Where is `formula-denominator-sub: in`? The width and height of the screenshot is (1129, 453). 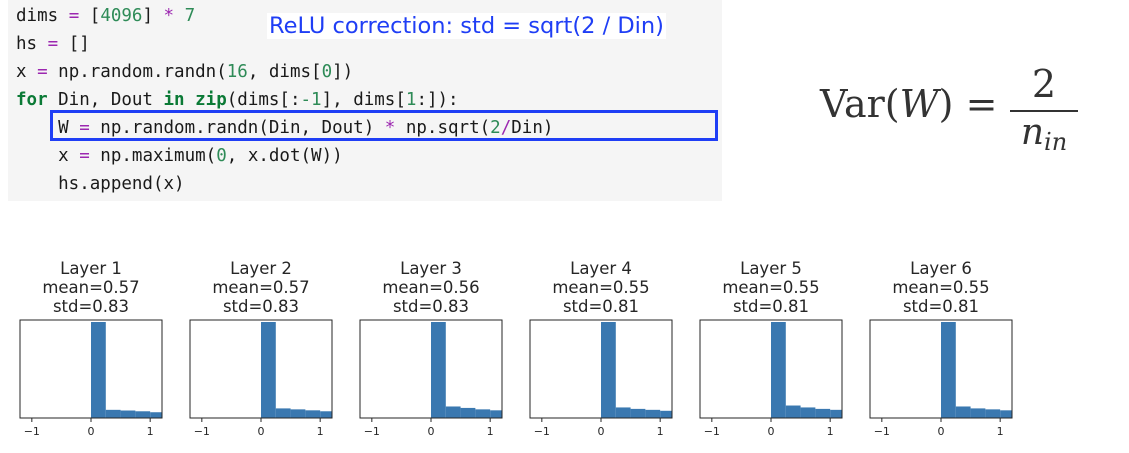
formula-denominator-sub: in is located at coordinates (1056, 142).